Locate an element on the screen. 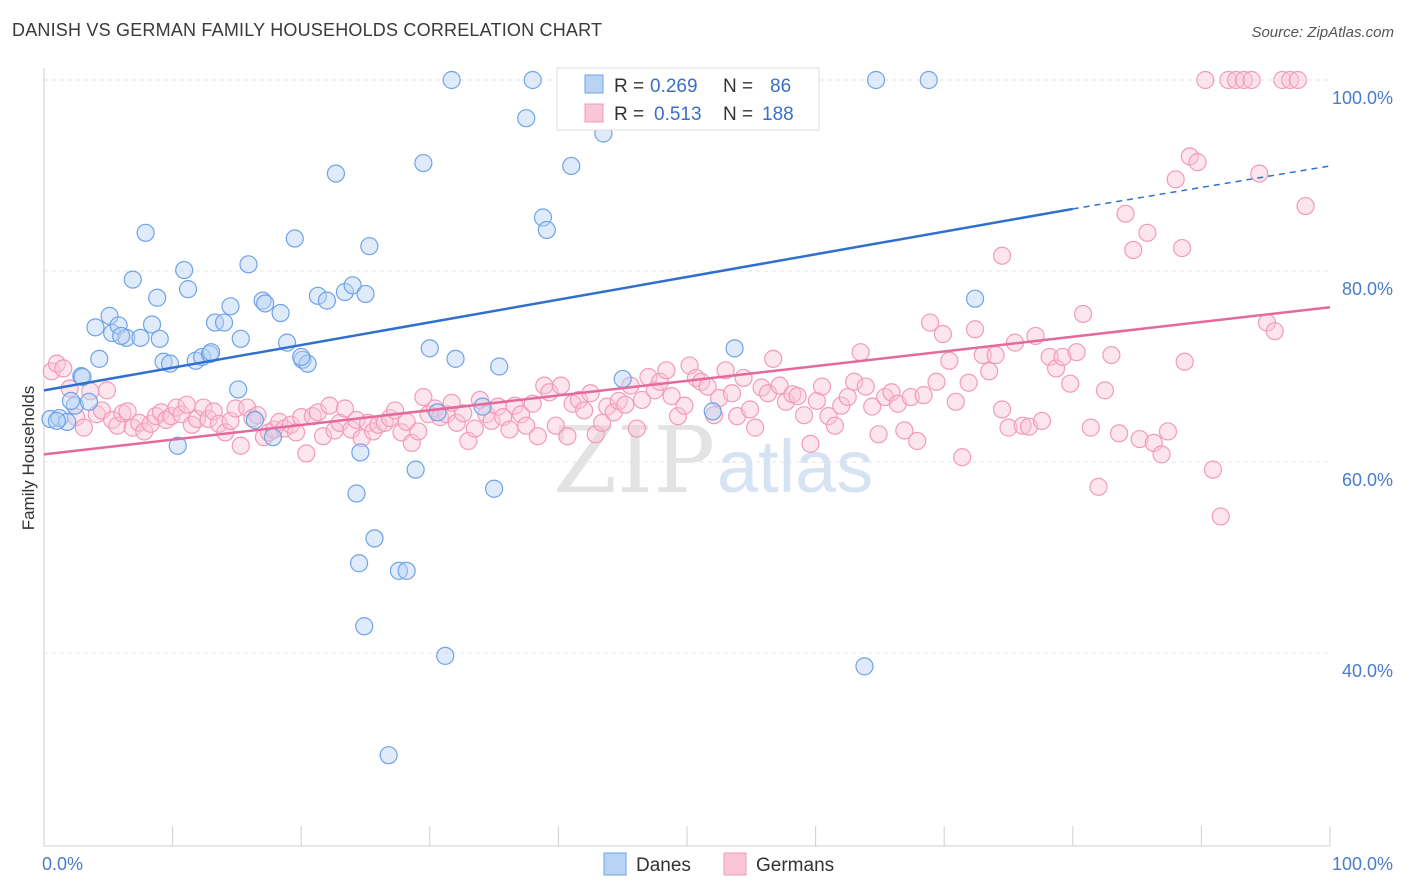 This screenshot has height=892, width=1406. y-tick-labels: 40.0% 60.0% 80.0% 100.0% is located at coordinates (1362, 384).